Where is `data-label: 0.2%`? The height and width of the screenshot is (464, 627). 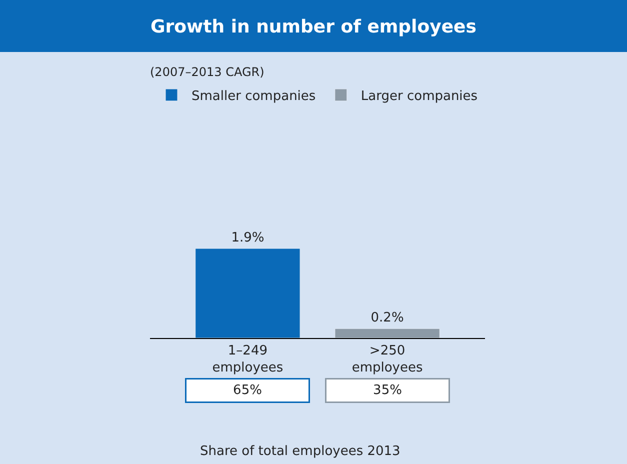
data-label: 0.2% is located at coordinates (387, 318).